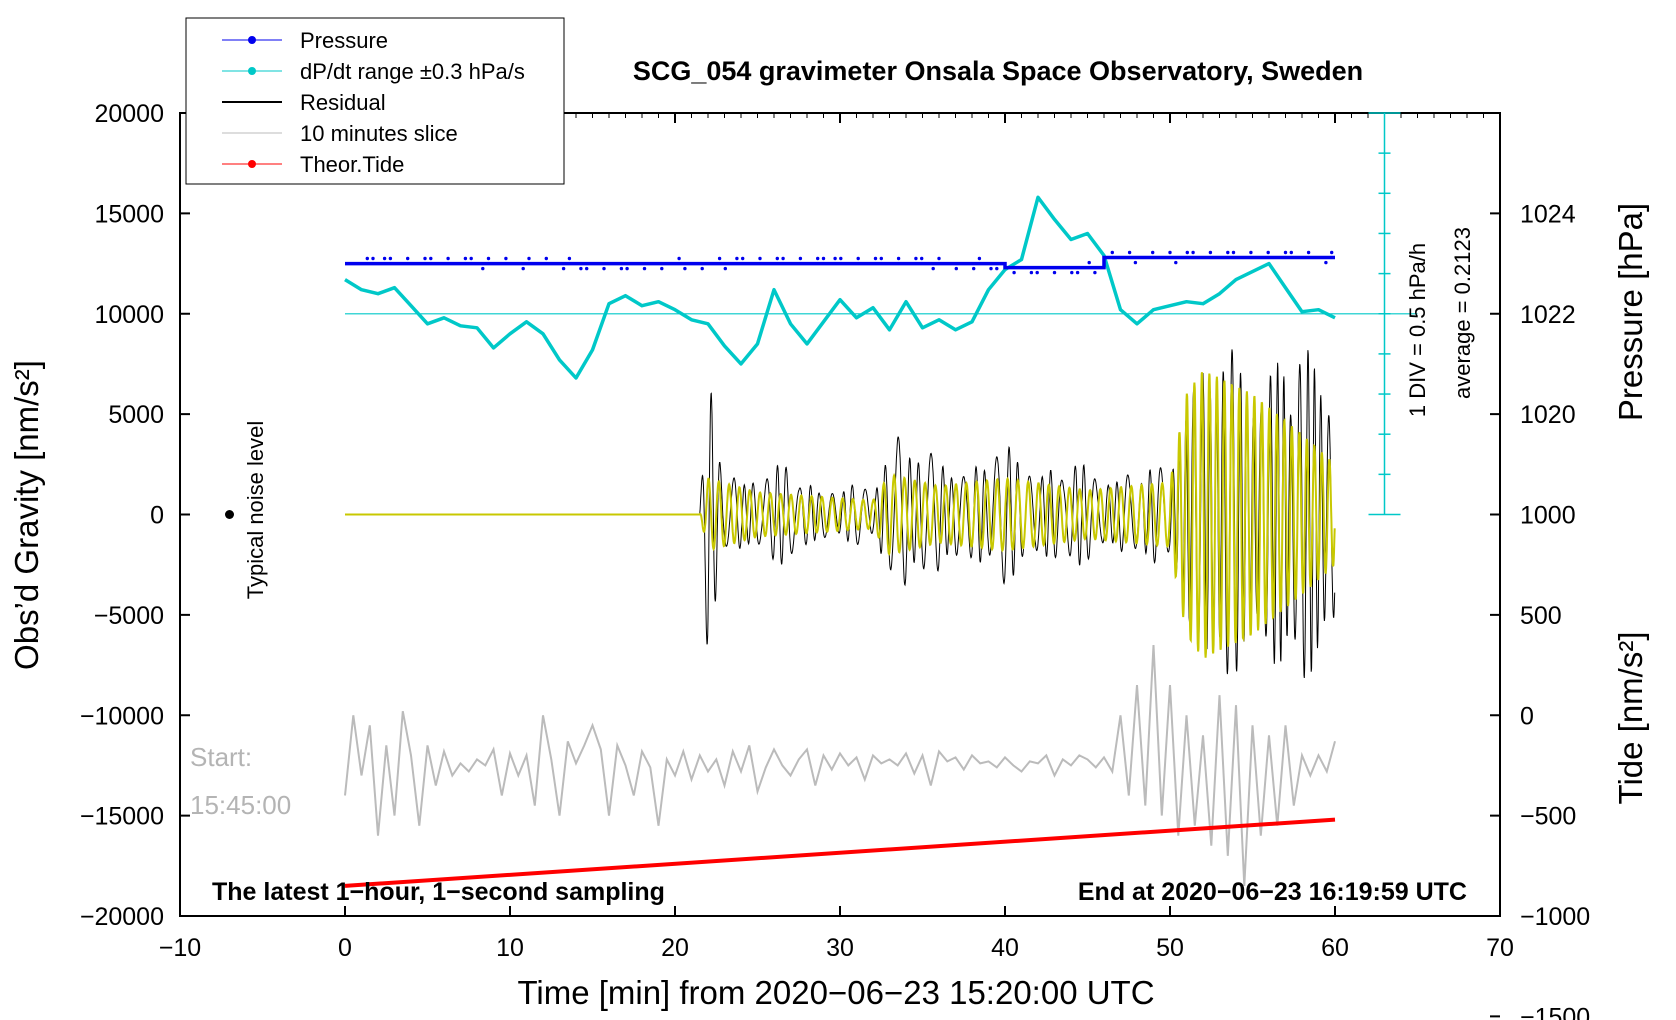  I want to click on legend-label: dP/dt range ±0.3 hPa/s, so click(412, 71).